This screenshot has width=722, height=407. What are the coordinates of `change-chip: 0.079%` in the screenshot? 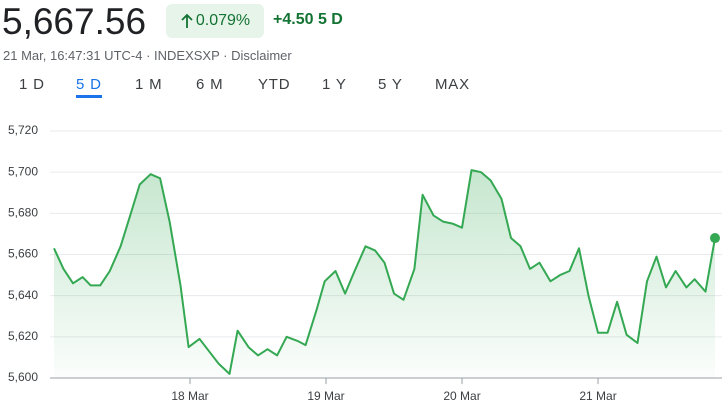 It's located at (215, 21).